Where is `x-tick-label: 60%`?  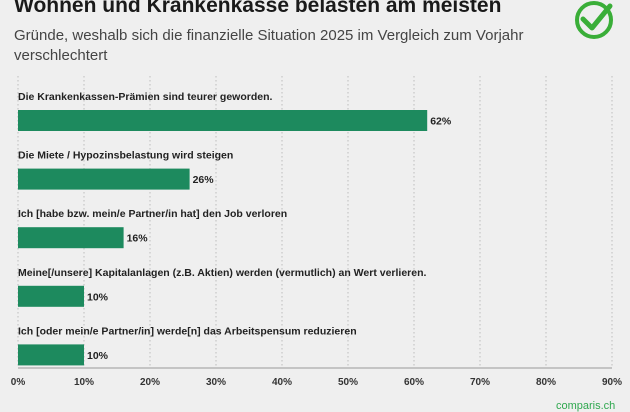
x-tick-label: 60% is located at coordinates (414, 382).